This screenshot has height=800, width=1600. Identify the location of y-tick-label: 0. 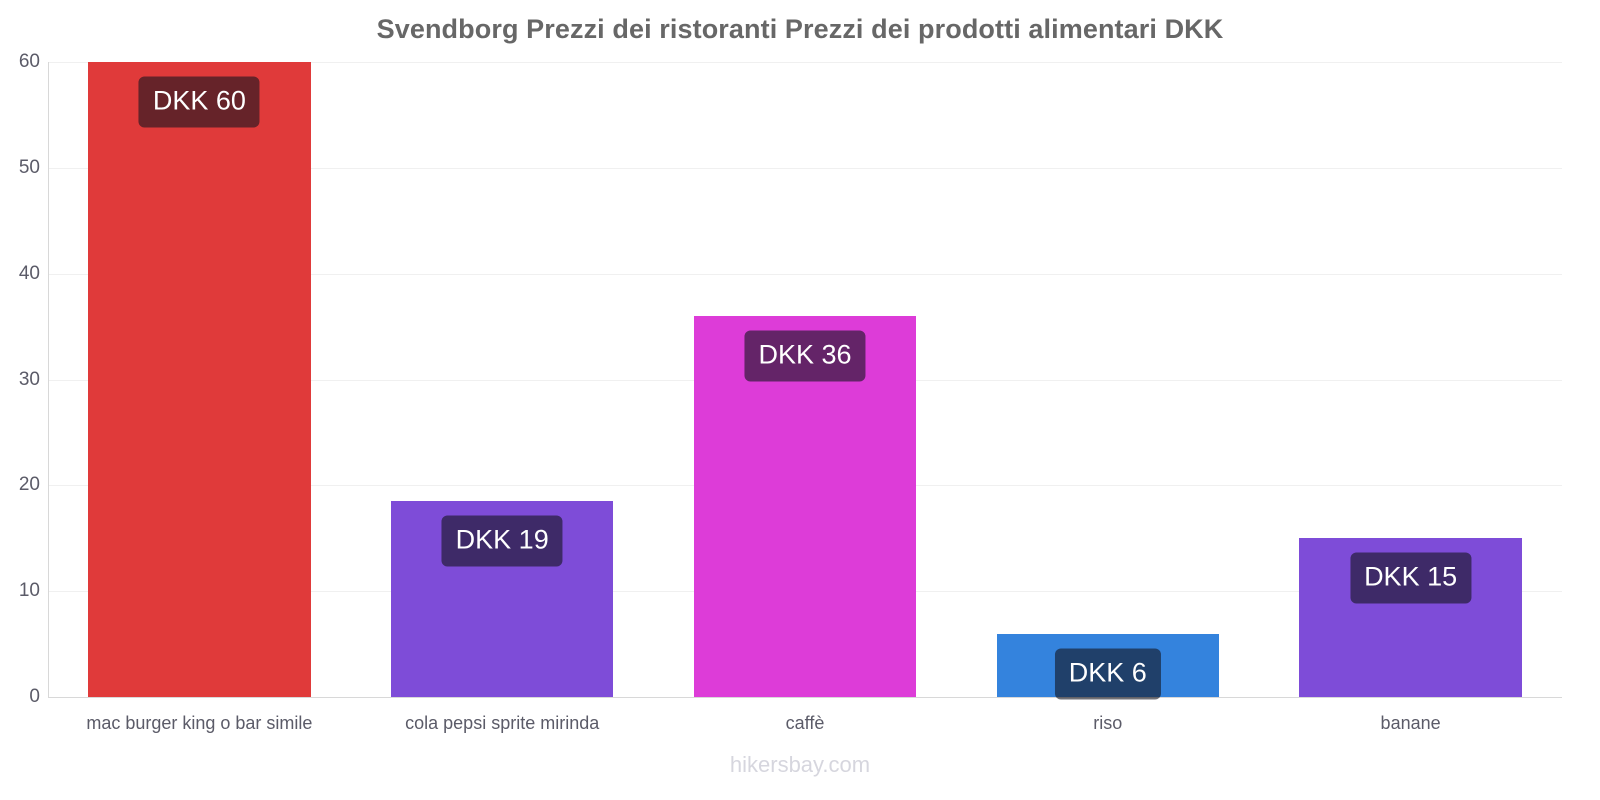
(34, 696).